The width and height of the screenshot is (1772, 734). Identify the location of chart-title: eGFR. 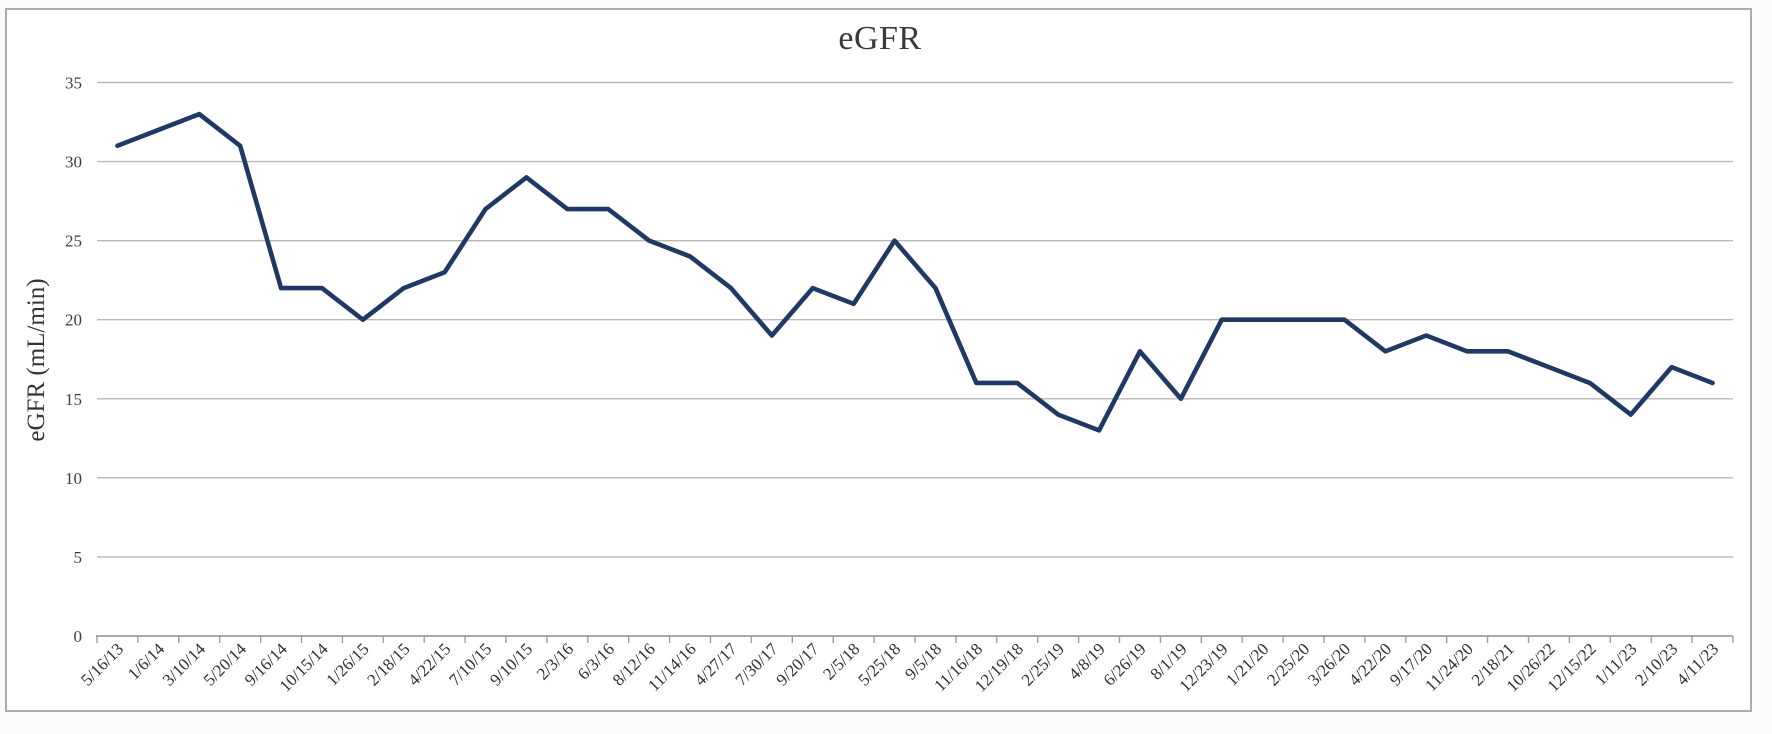
(880, 38).